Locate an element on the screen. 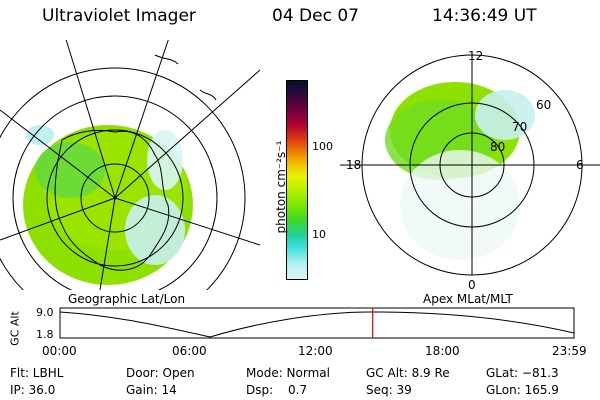 Image resolution: width=600 pixels, height=400 pixels. dsp-value: 0.7 is located at coordinates (298, 390).